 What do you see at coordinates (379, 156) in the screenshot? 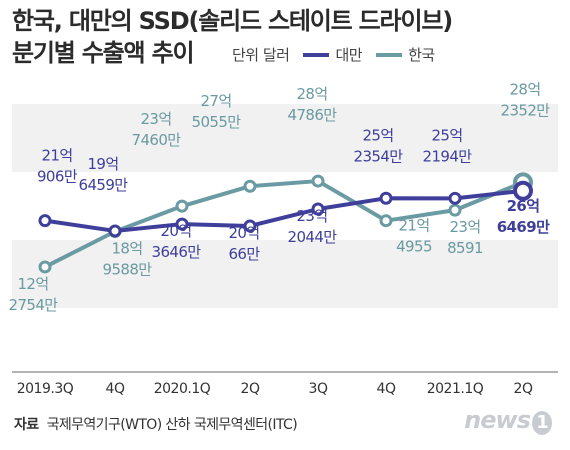
I see `data-label: 2354만` at bounding box center [379, 156].